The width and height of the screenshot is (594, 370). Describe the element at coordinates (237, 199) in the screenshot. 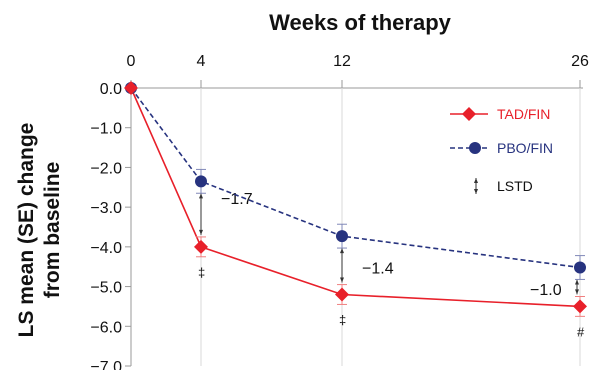

I see `lstd-value-label: −1.7` at that location.